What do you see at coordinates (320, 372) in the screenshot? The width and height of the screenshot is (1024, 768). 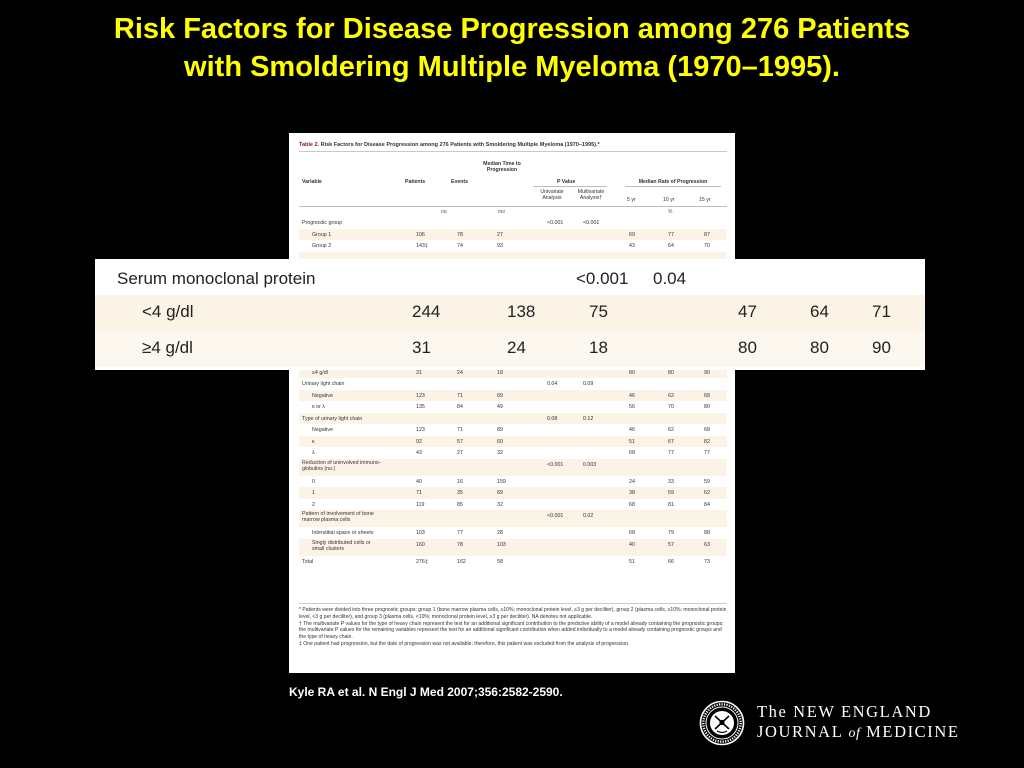 I see `row-label: ≥4 g/dl` at bounding box center [320, 372].